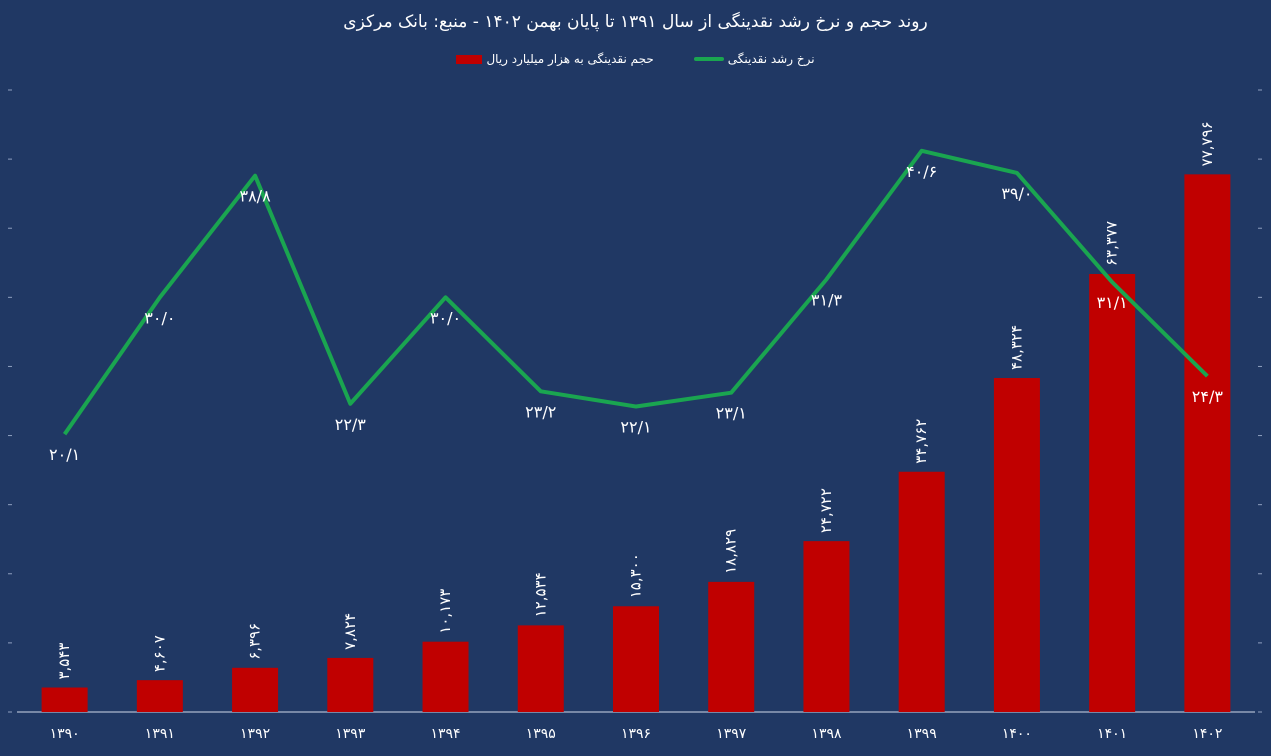 Image resolution: width=1271 pixels, height=756 pixels. What do you see at coordinates (1208, 396) in the screenshot?
I see `line-data-label: ۲۴/۳` at bounding box center [1208, 396].